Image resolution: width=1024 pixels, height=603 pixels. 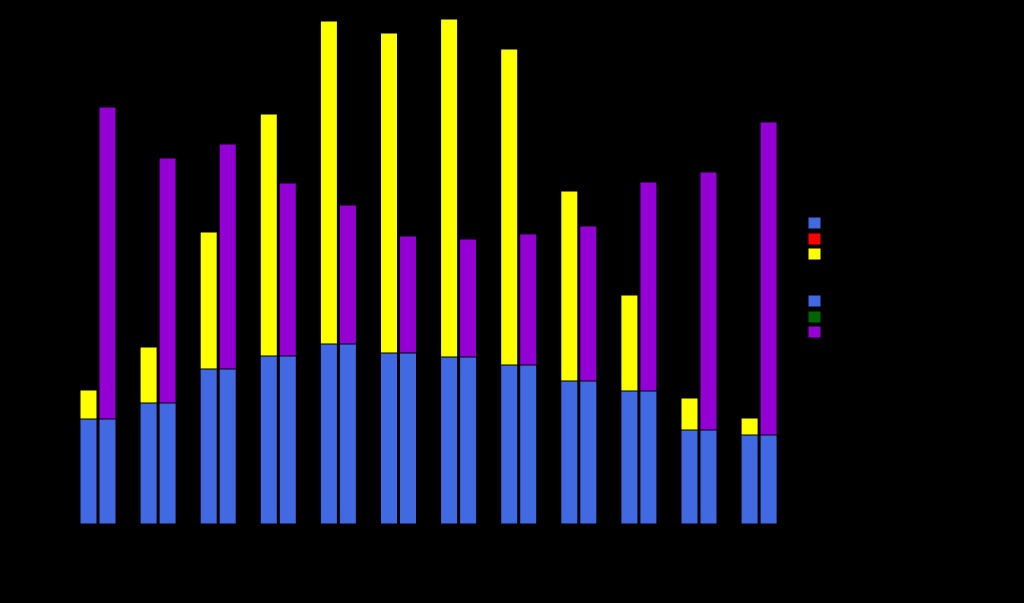 I want to click on bar-segment-cat12-bar1-series1, so click(x=749, y=479).